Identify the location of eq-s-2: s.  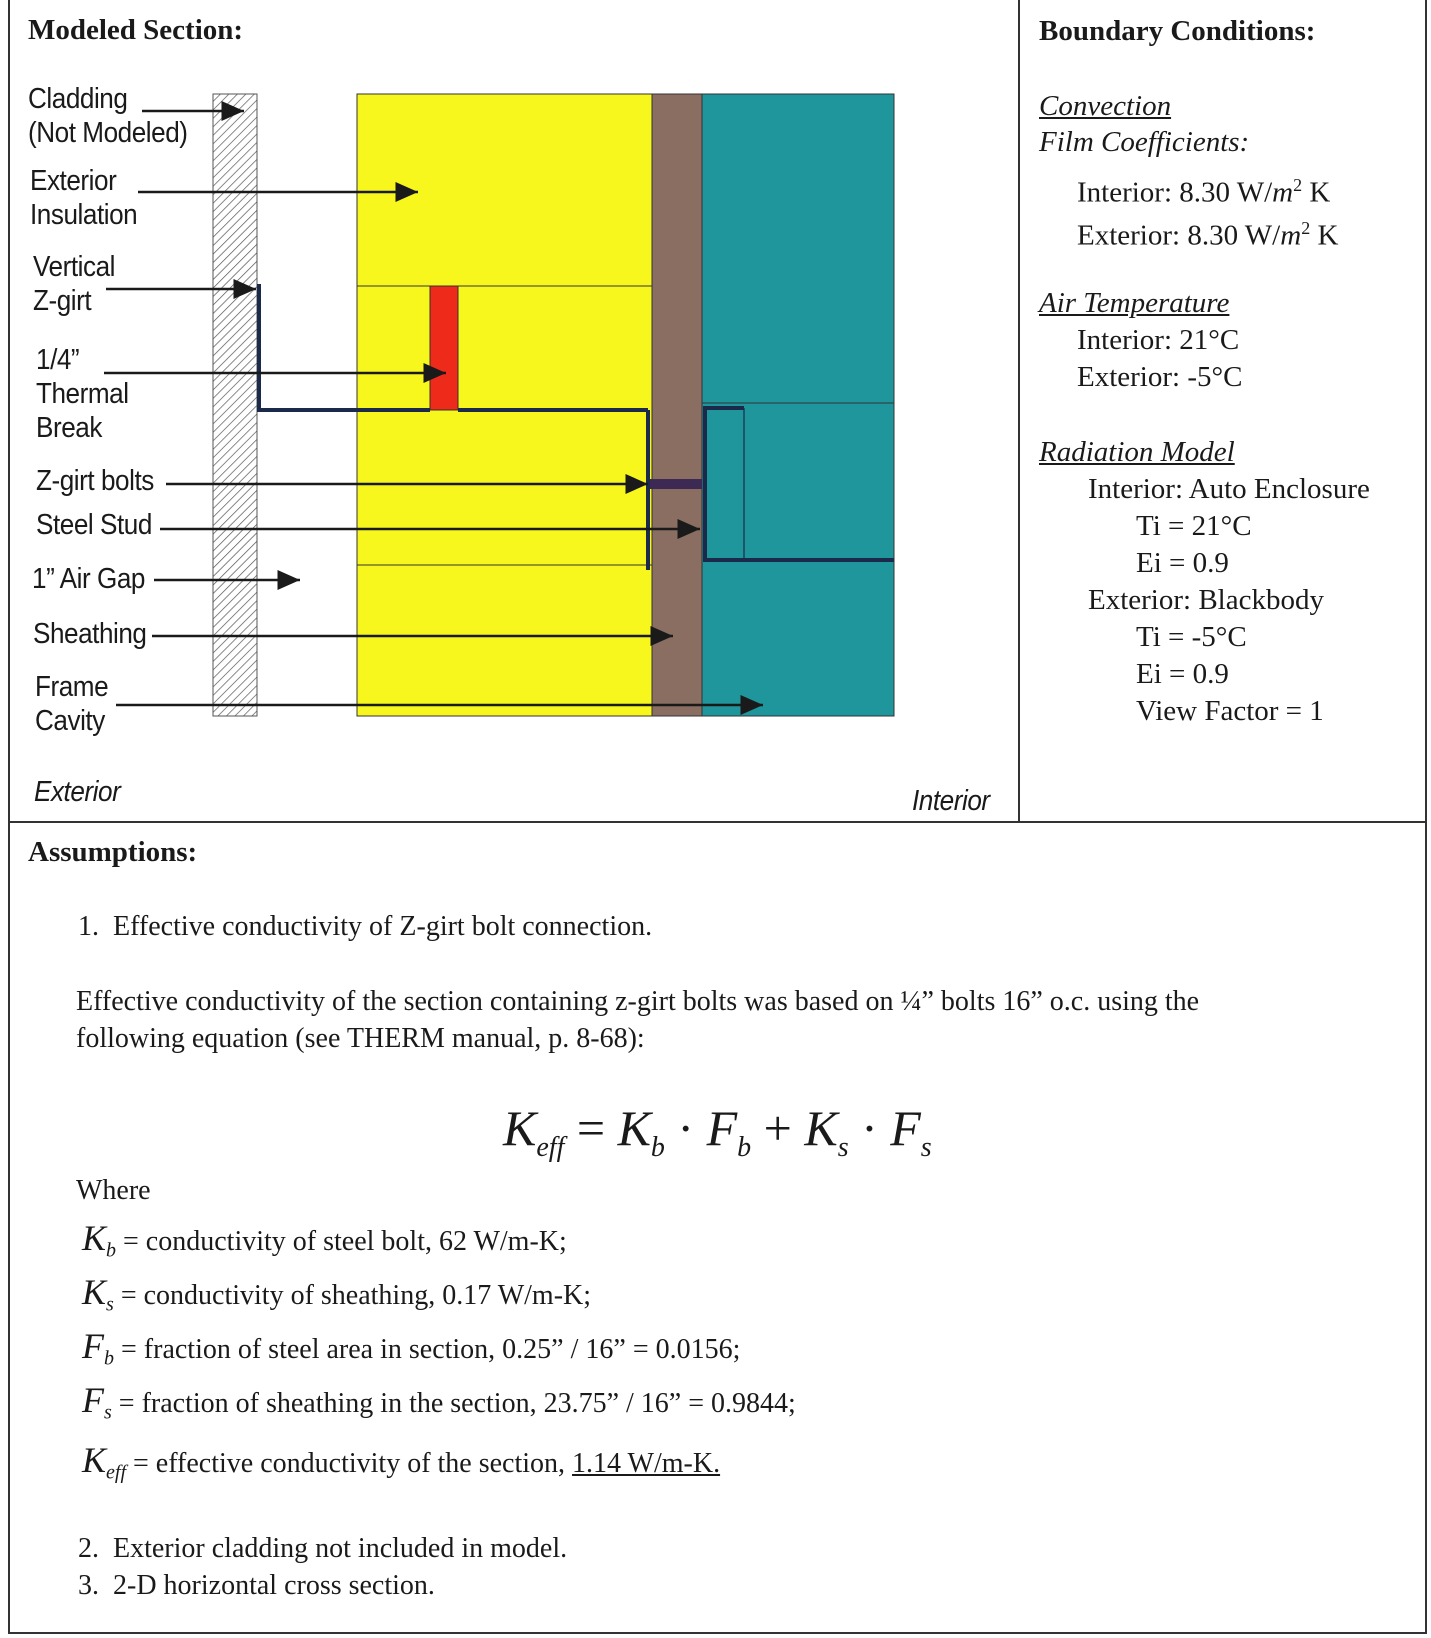
(926, 1147).